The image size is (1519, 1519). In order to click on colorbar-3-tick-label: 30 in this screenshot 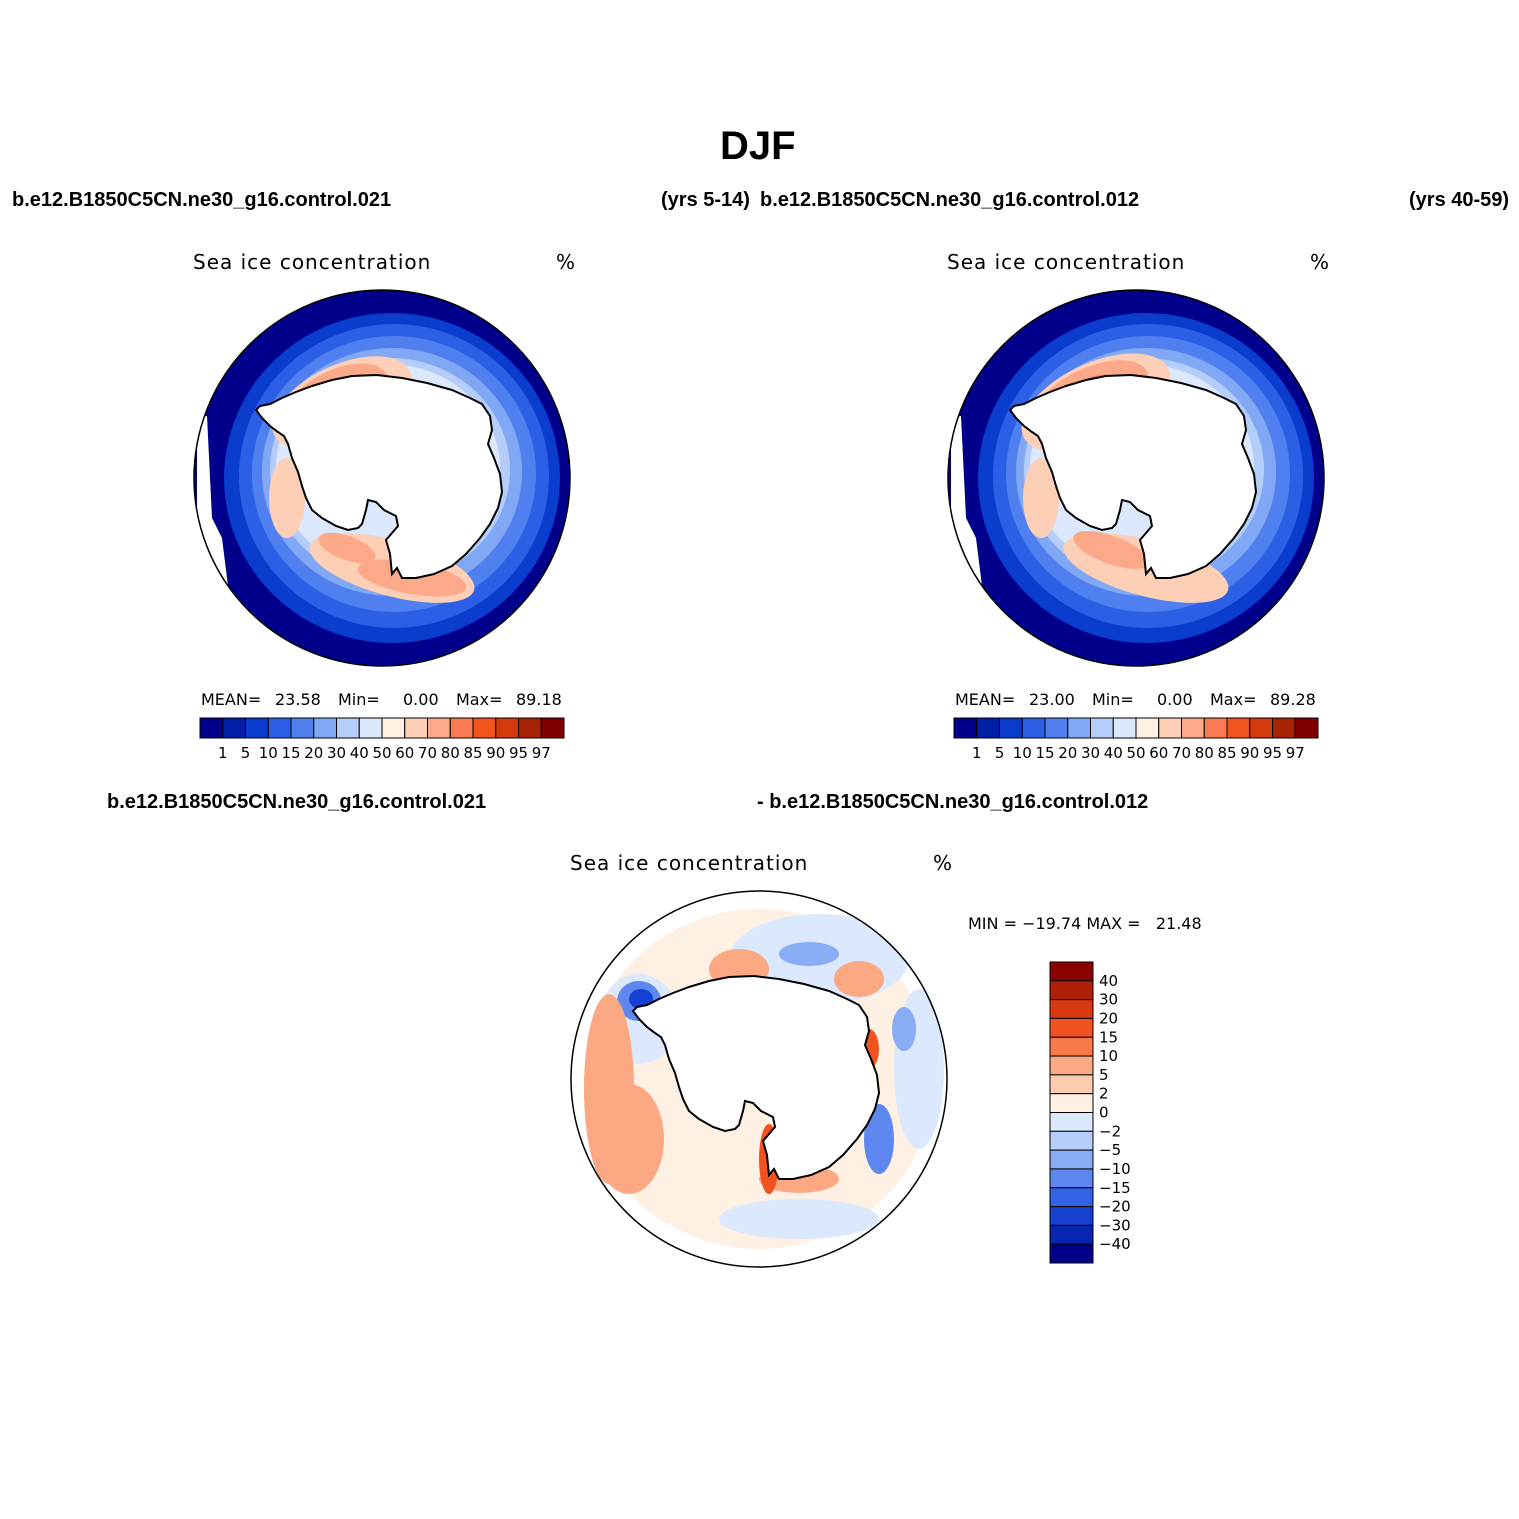, I will do `click(1108, 1000)`.